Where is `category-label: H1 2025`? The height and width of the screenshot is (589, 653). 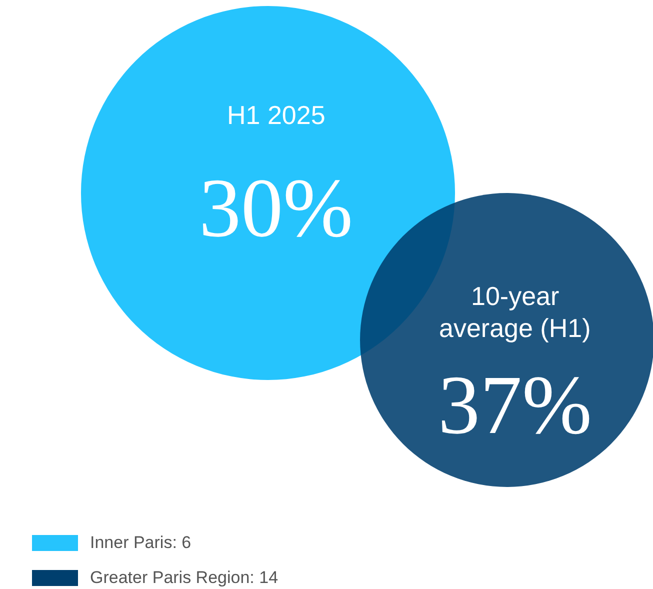 category-label: H1 2025 is located at coordinates (276, 115).